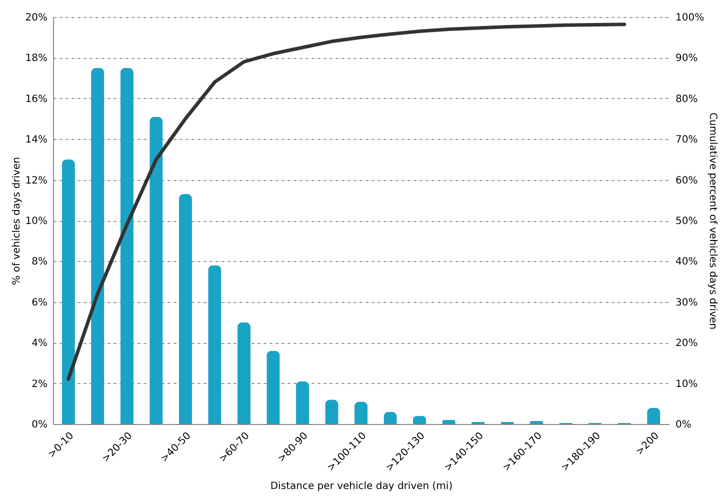 This screenshot has height=499, width=726. Describe the element at coordinates (684, 425) in the screenshot. I see `y2-tick-label: 0%` at that location.